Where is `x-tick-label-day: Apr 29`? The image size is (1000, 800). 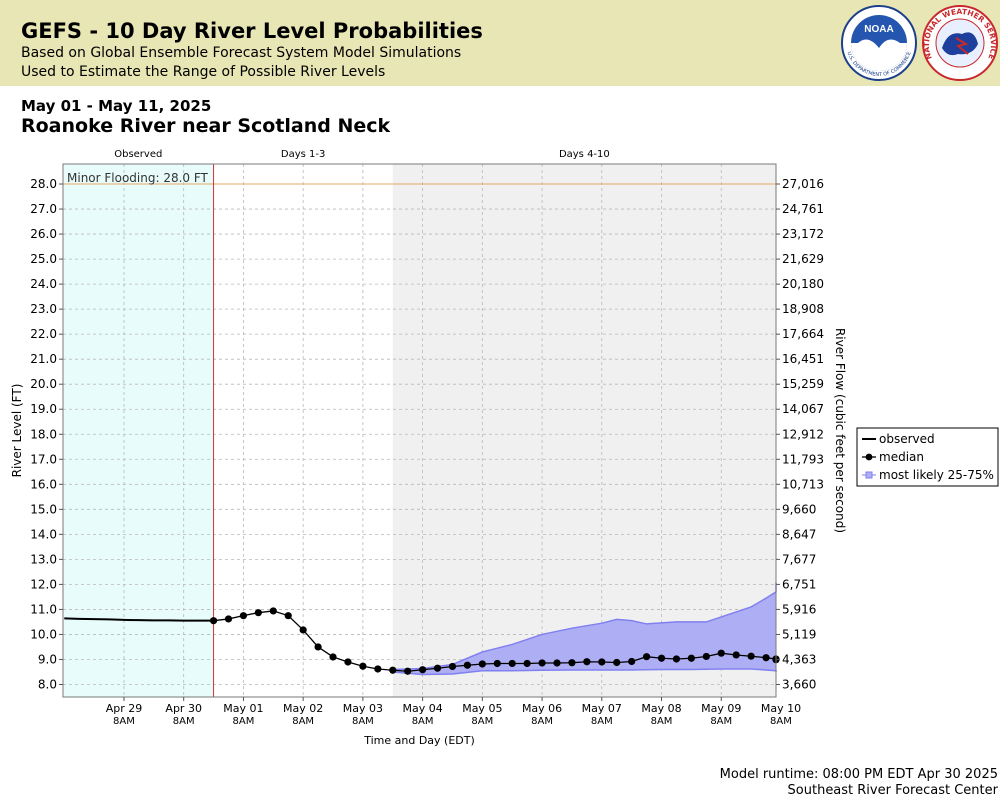
x-tick-label-day: Apr 29 is located at coordinates (124, 708).